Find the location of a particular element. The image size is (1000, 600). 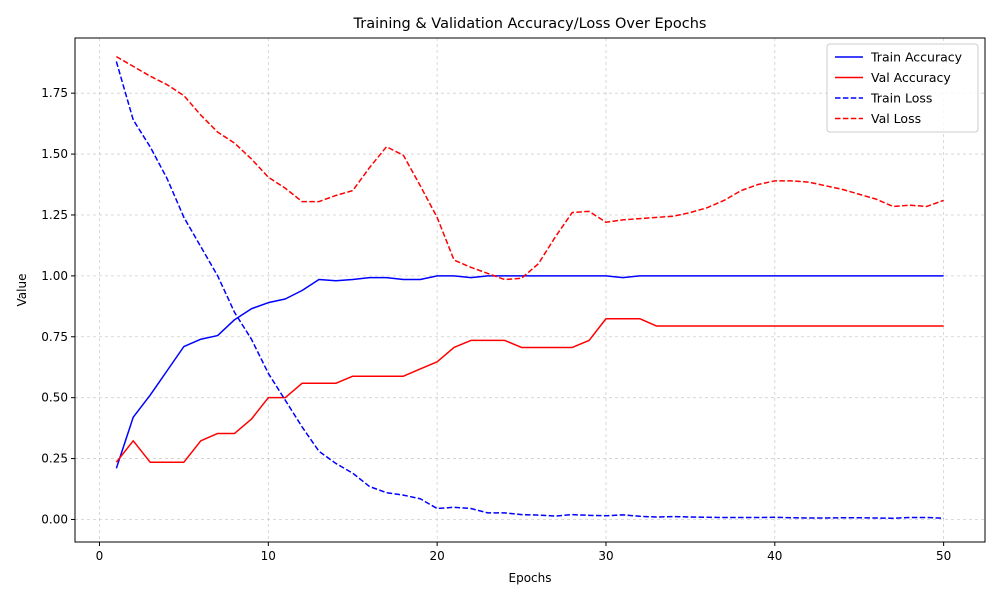

y-axis: 0.00 0.25 0.50 0.75 1.00 1.25 1.50 1.75 is located at coordinates (58, 306).